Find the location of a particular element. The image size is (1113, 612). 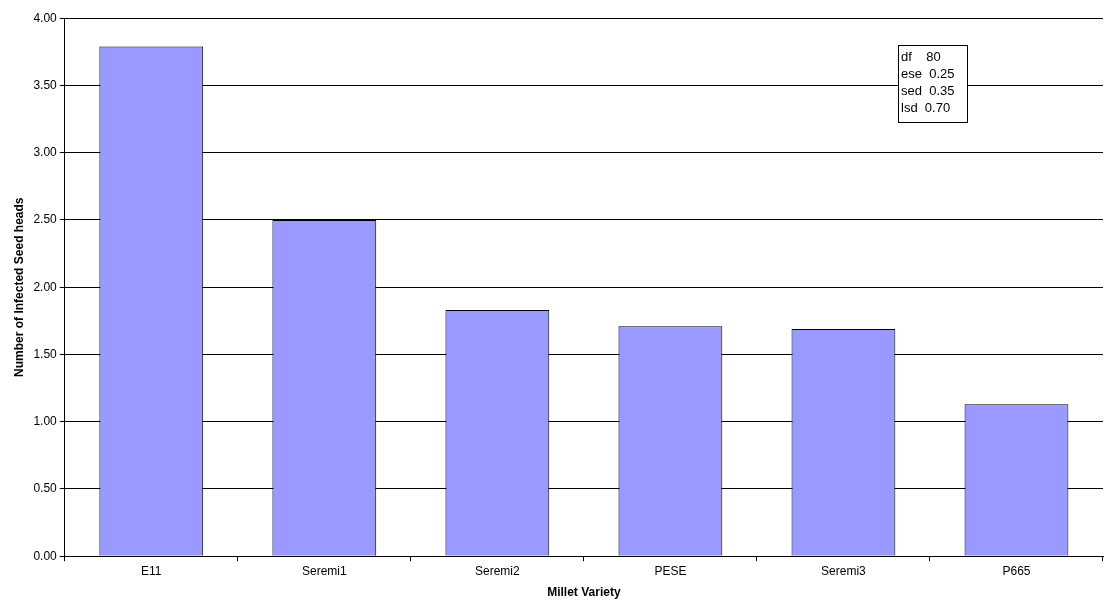

y-tick-label: 1.50 is located at coordinates (45, 353).